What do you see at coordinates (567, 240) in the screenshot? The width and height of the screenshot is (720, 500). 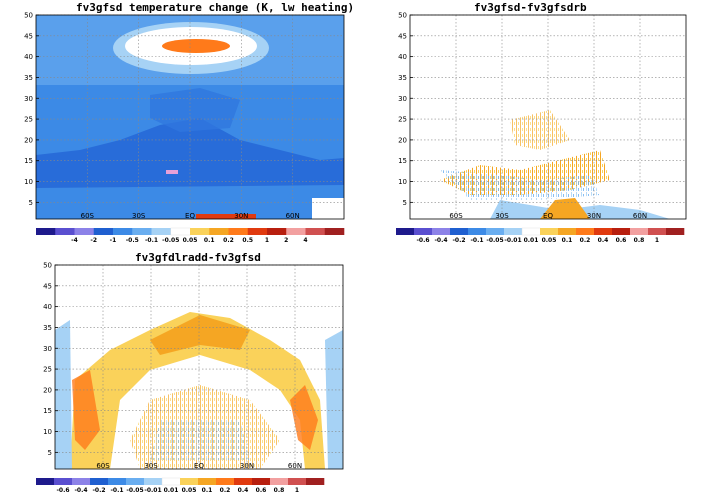 I see `cb2-label: 0.1` at bounding box center [567, 240].